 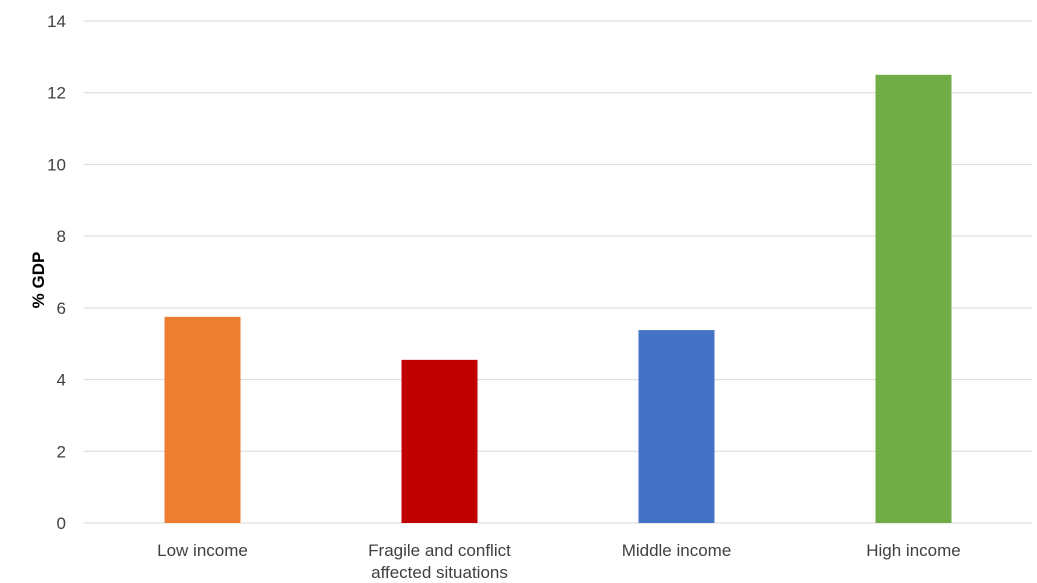 I want to click on y-tick-label: 0, so click(x=61, y=523).